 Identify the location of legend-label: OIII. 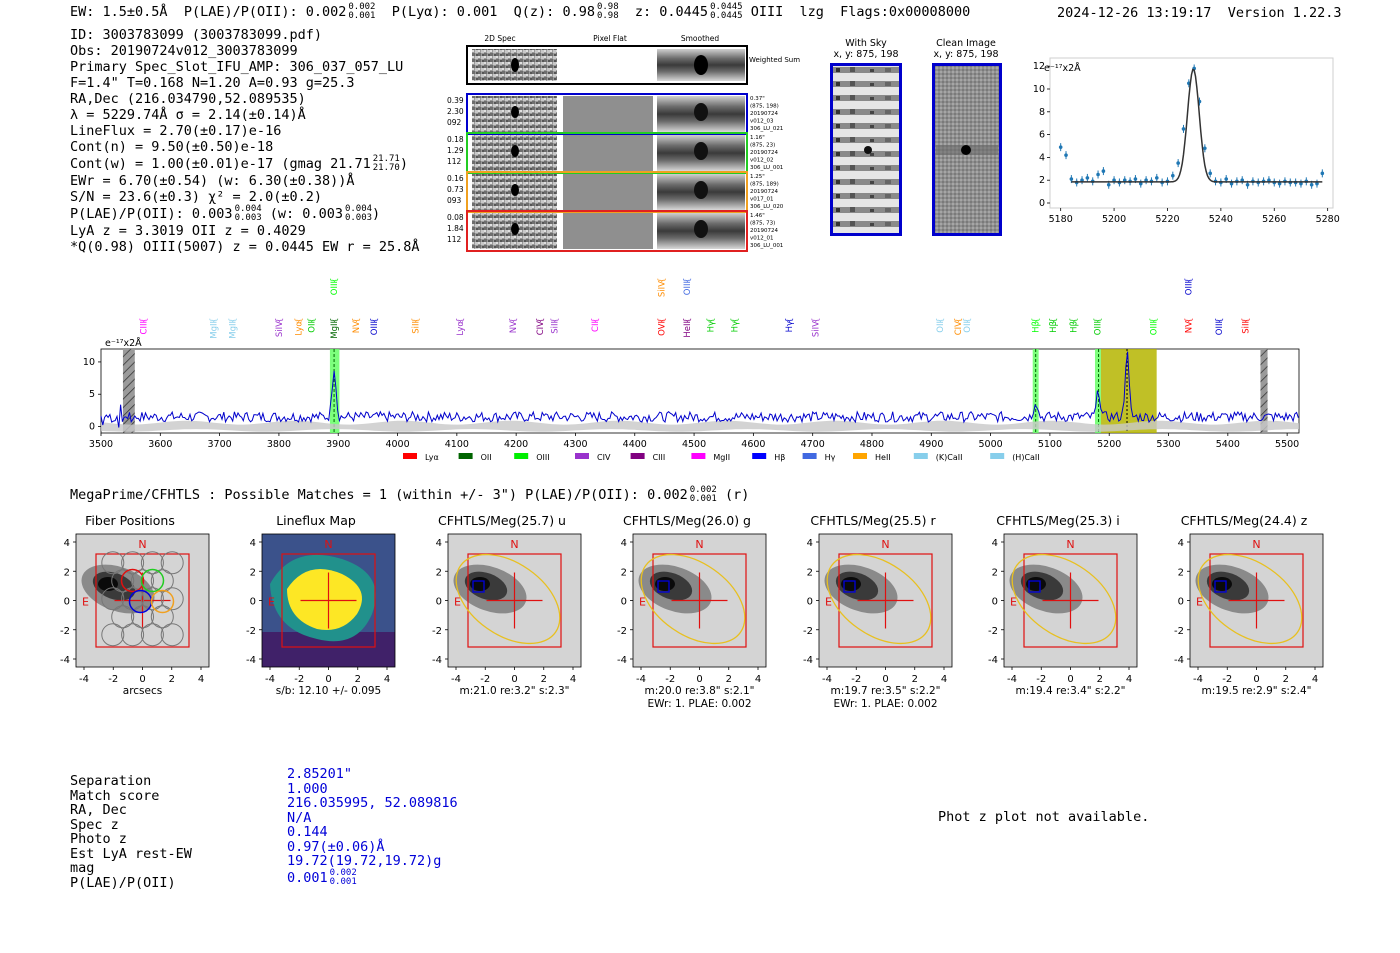
(542, 457).